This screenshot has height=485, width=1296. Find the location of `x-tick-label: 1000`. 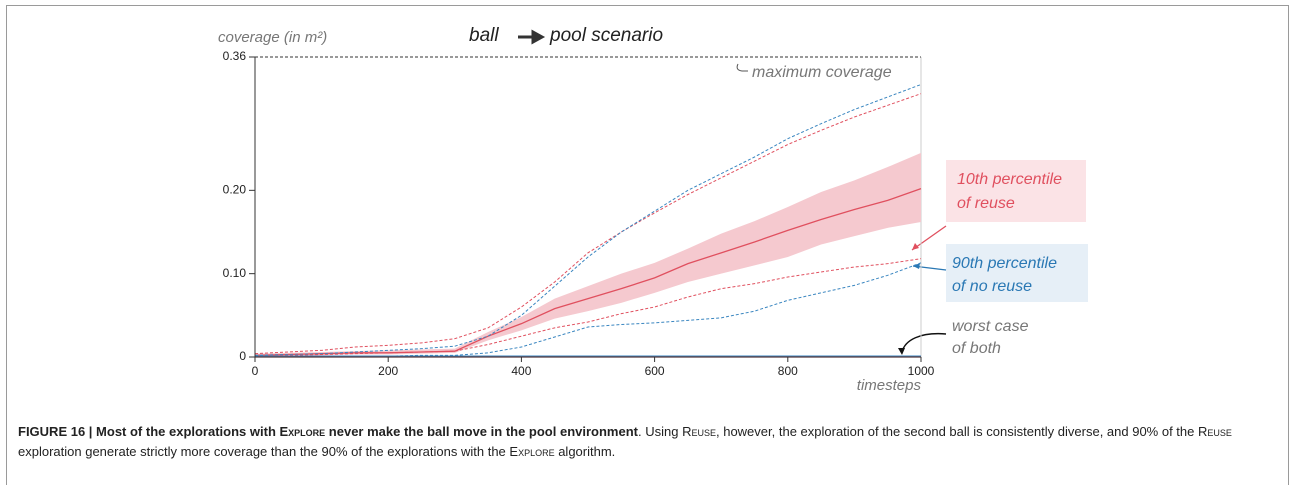

x-tick-label: 1000 is located at coordinates (921, 371).